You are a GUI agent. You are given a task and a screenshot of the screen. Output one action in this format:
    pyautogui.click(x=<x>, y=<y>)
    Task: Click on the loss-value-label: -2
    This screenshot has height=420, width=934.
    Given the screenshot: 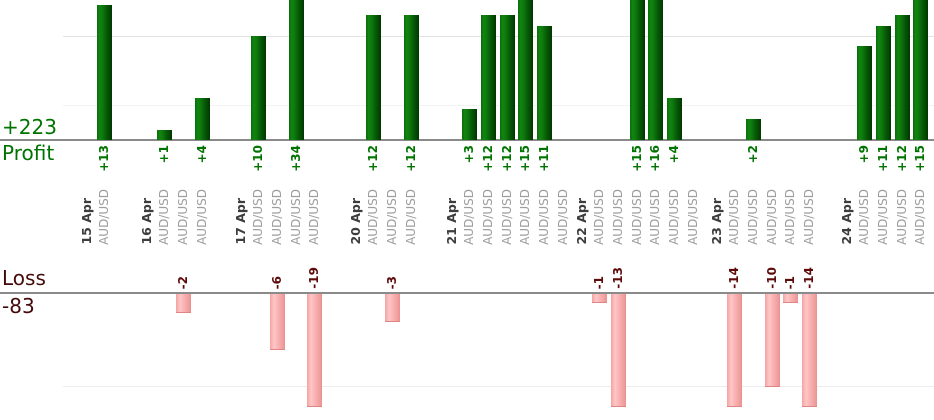 What is the action you would take?
    pyautogui.click(x=182, y=282)
    